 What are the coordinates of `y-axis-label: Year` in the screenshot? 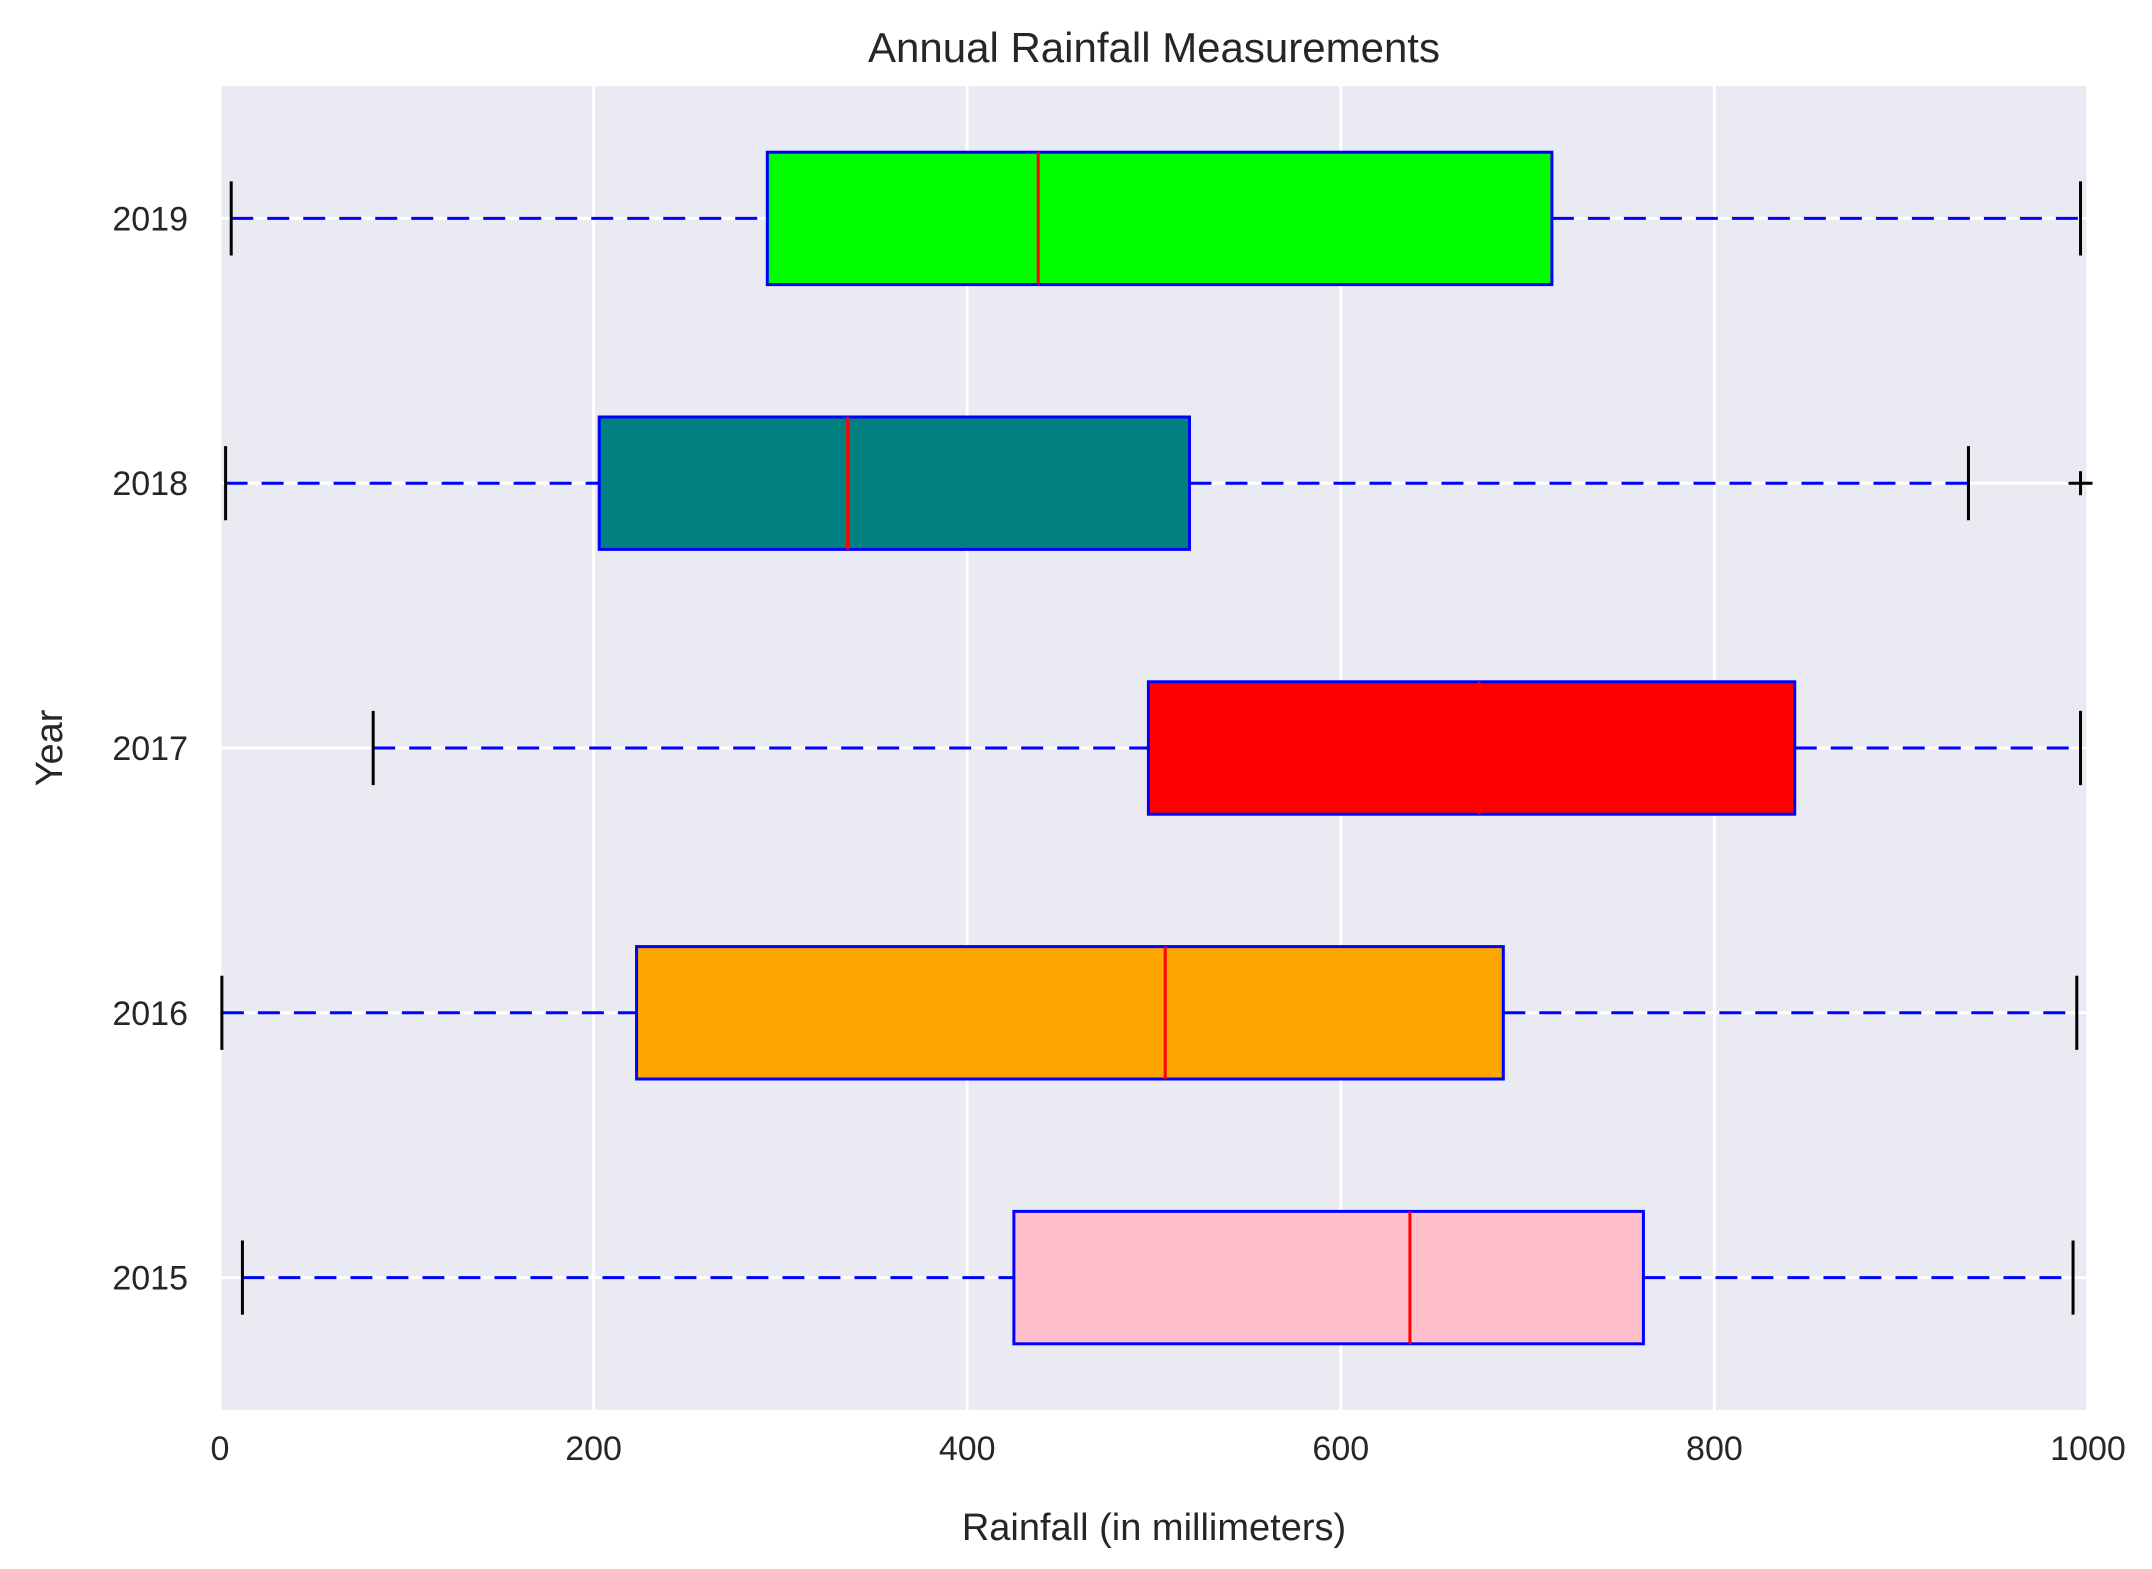 It's located at (50, 747).